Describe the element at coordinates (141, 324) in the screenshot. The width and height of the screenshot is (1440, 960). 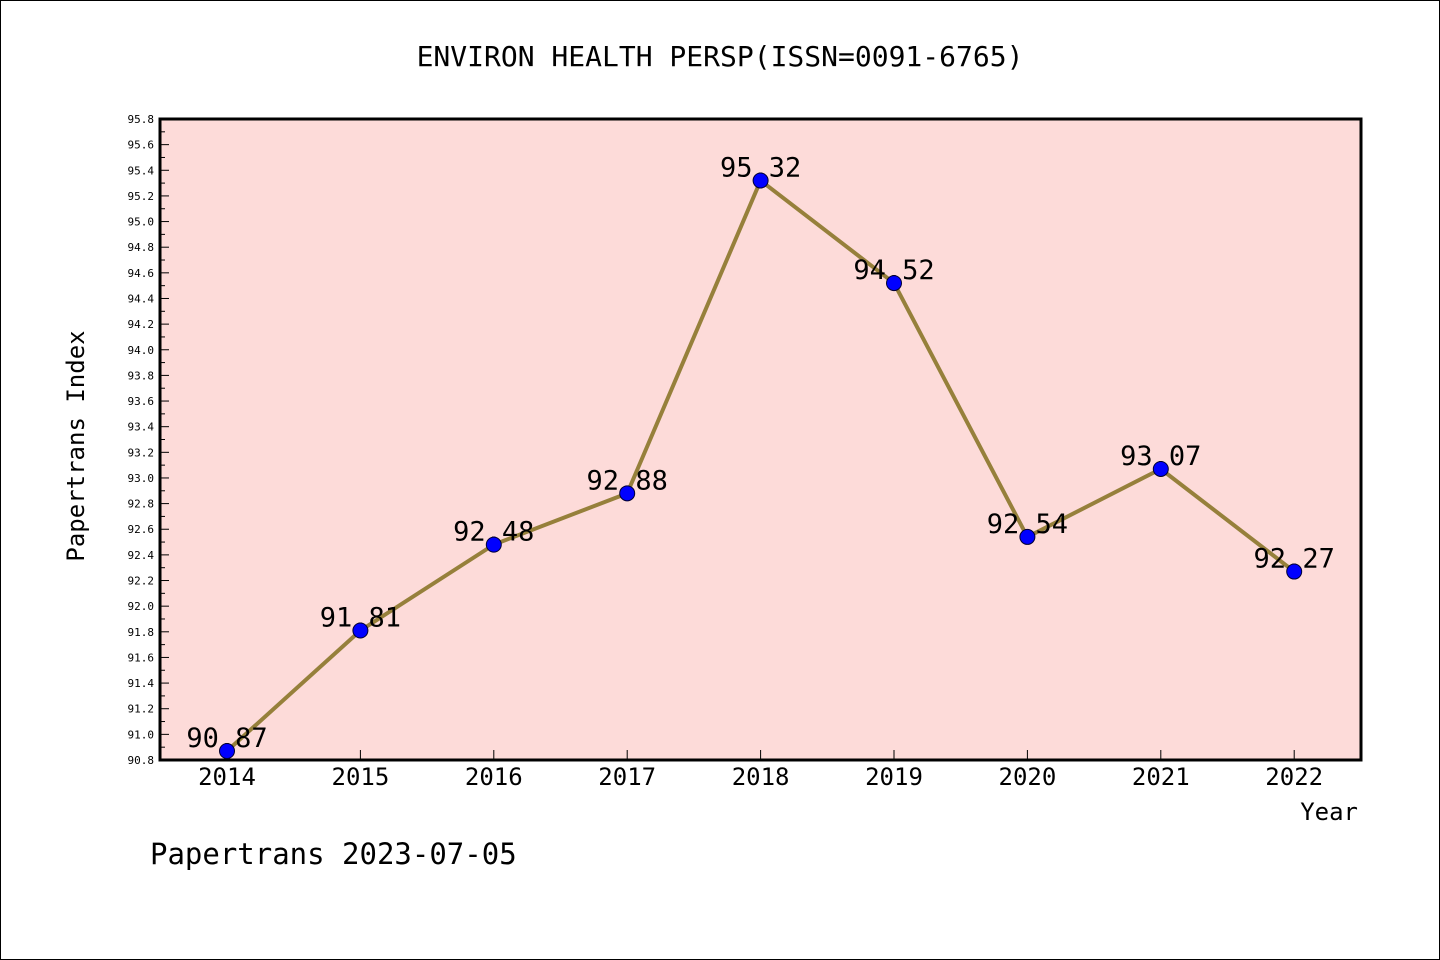
I see `y-tick-label: 94.2` at that location.